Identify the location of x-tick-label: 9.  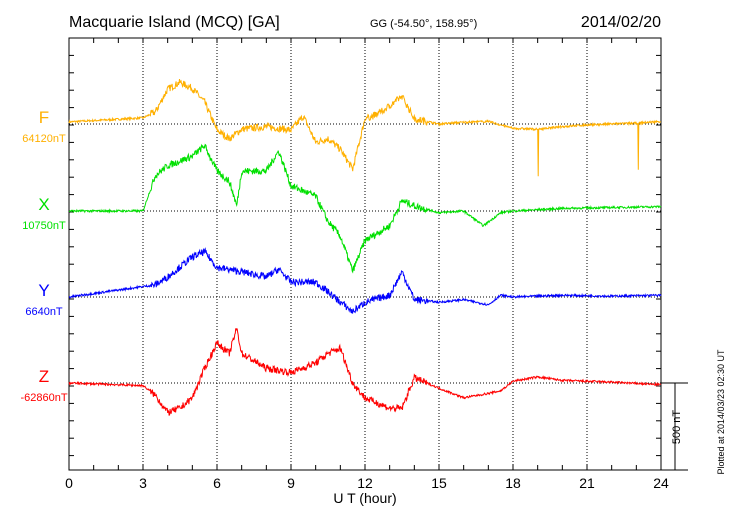
(291, 483).